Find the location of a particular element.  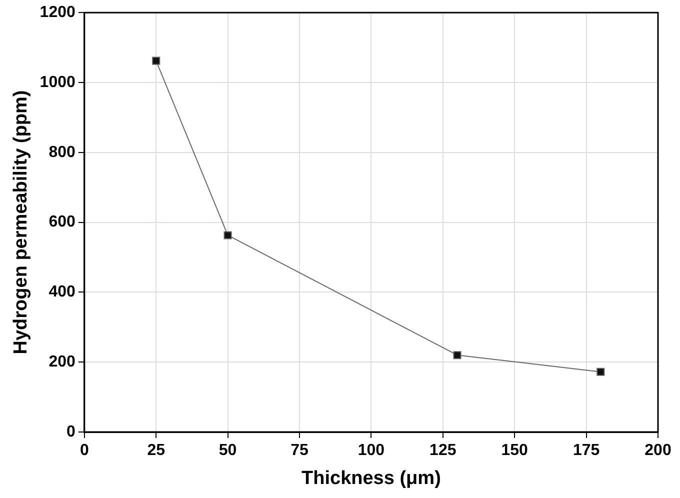

y-tick-label: 0 is located at coordinates (71, 431).